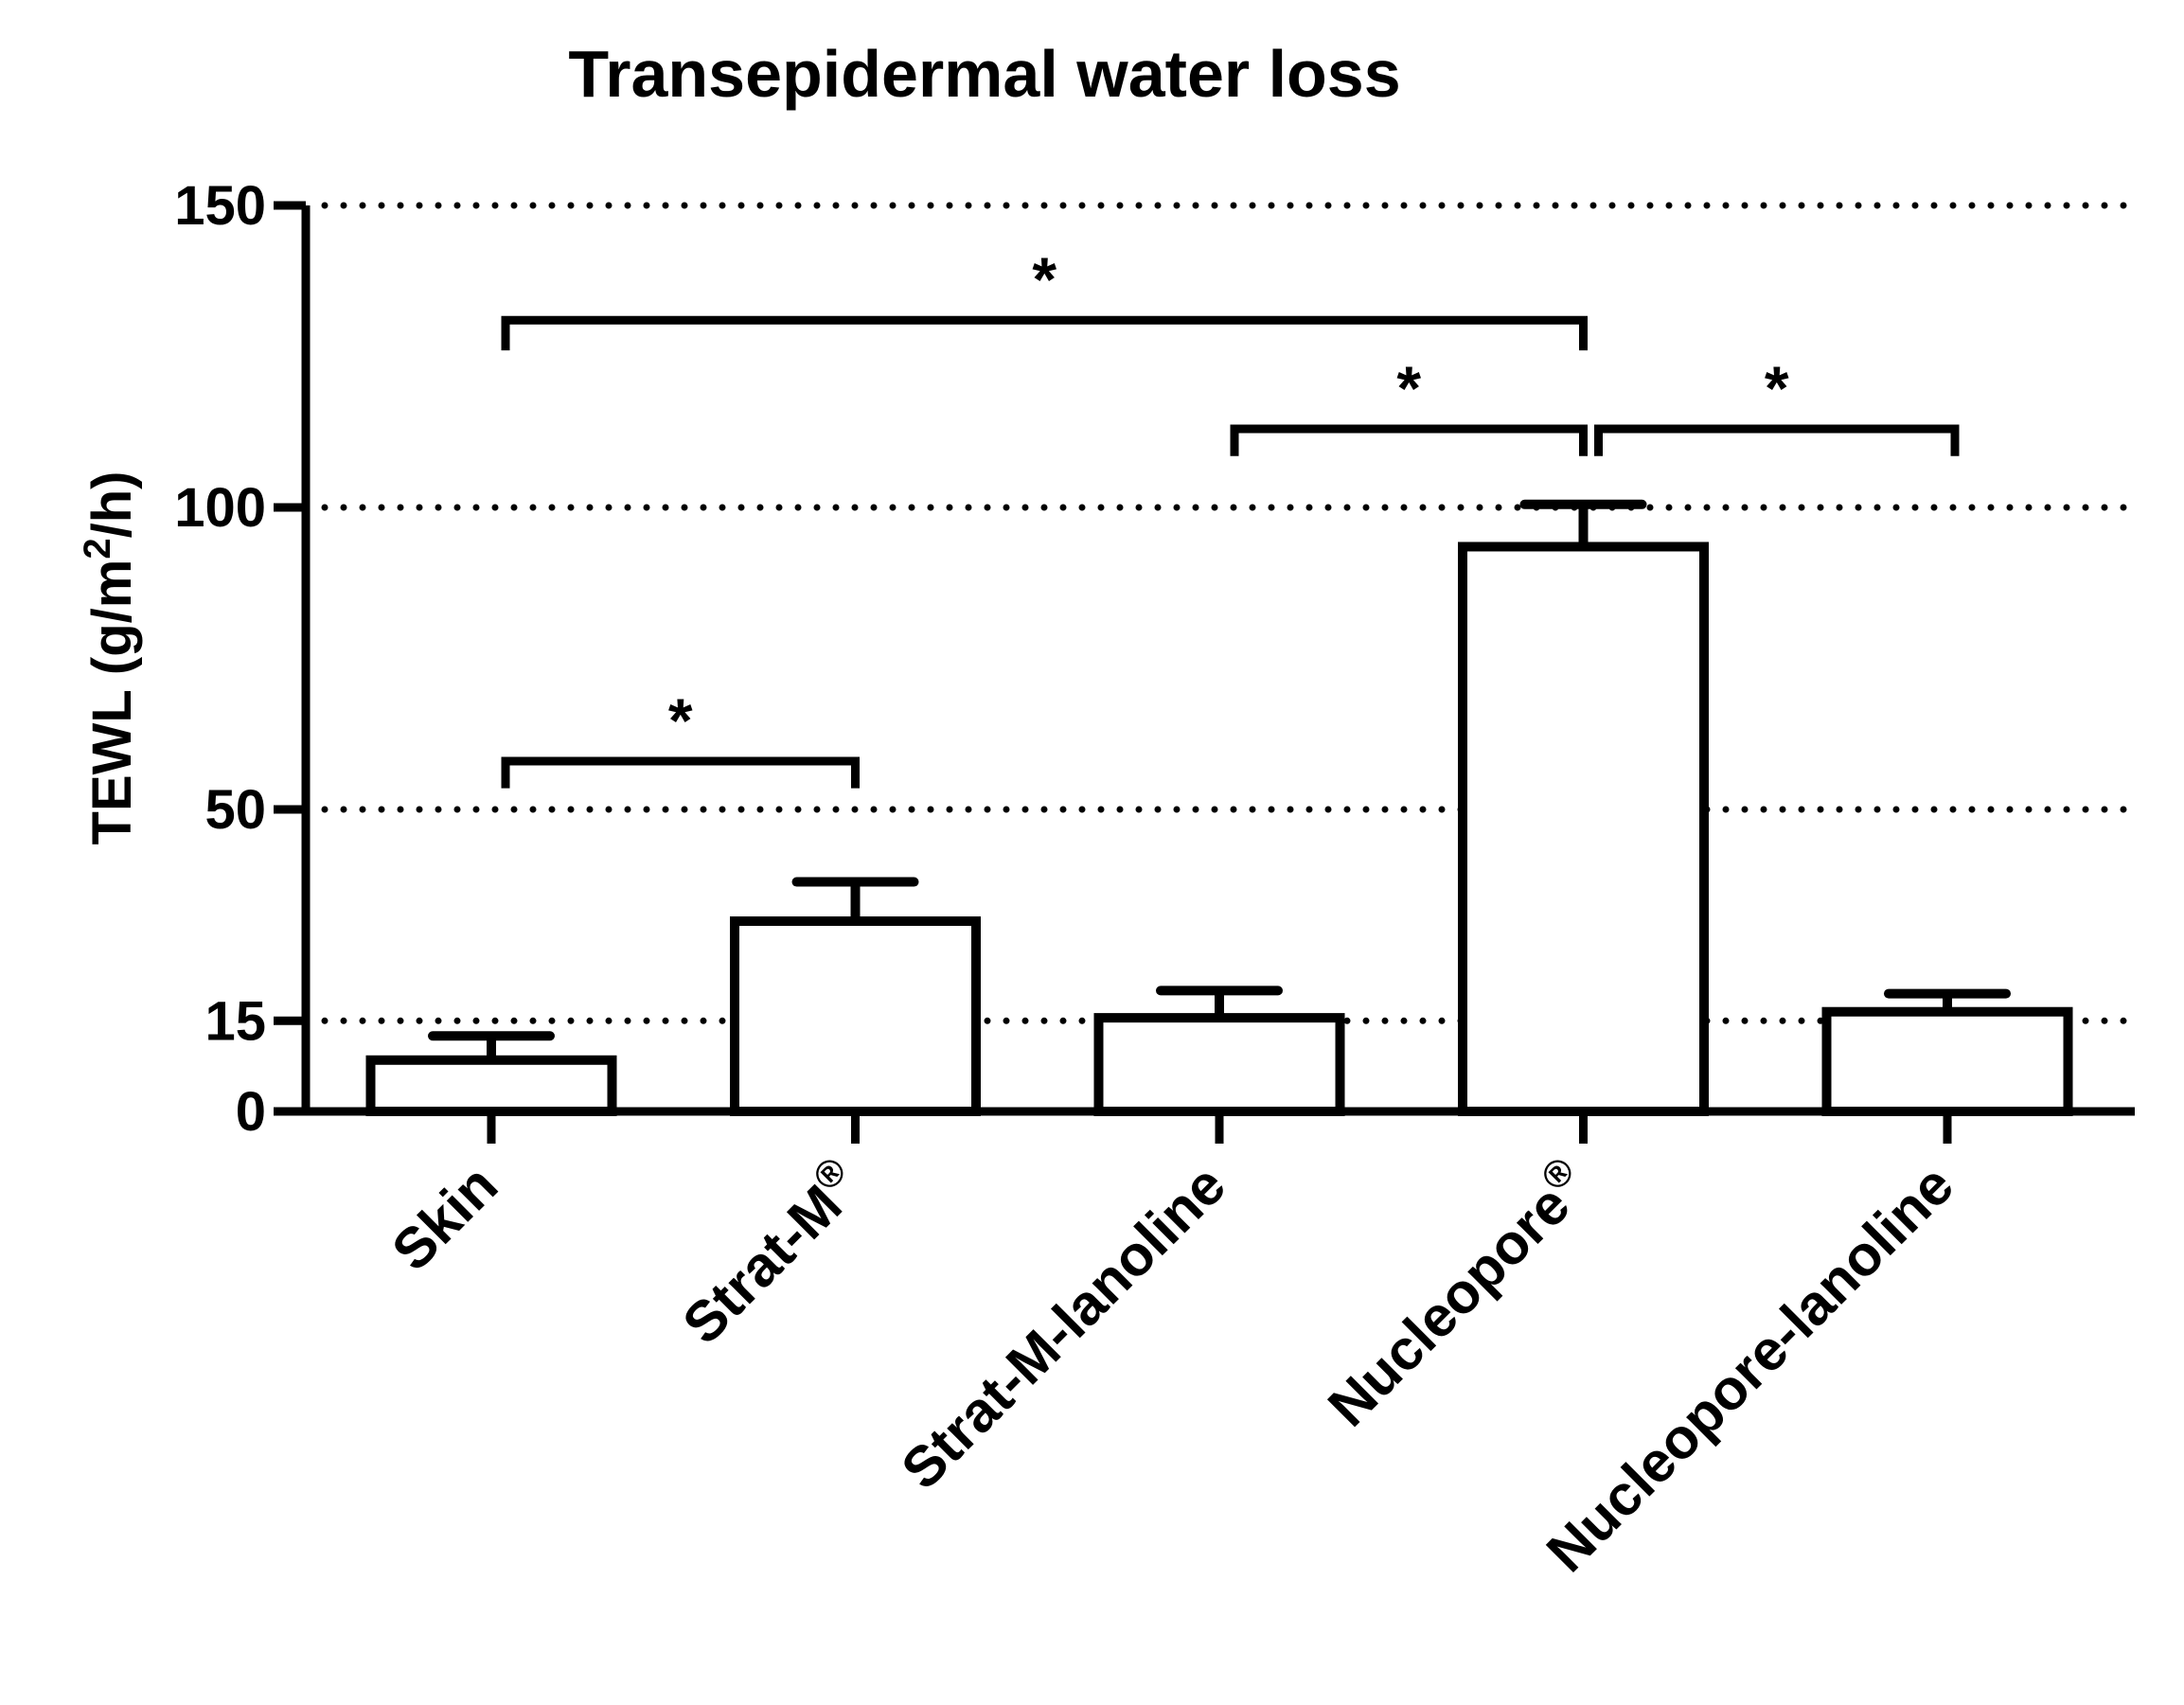 The height and width of the screenshot is (1705, 2184). What do you see at coordinates (220, 206) in the screenshot?
I see `y-tick-label: 150` at bounding box center [220, 206].